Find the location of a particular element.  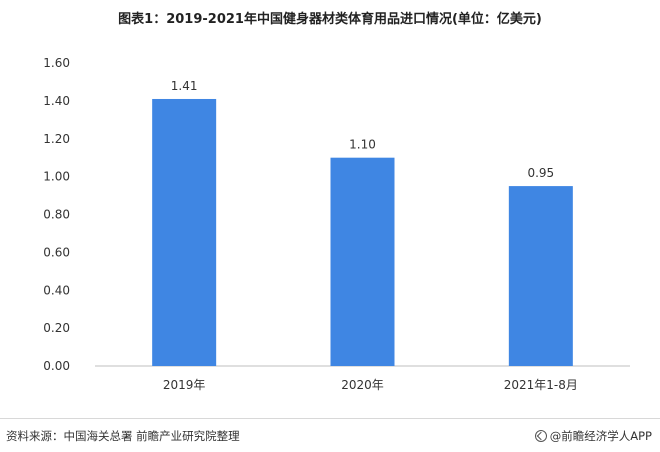

x-tick-label: 2021年1-8月 is located at coordinates (541, 385).